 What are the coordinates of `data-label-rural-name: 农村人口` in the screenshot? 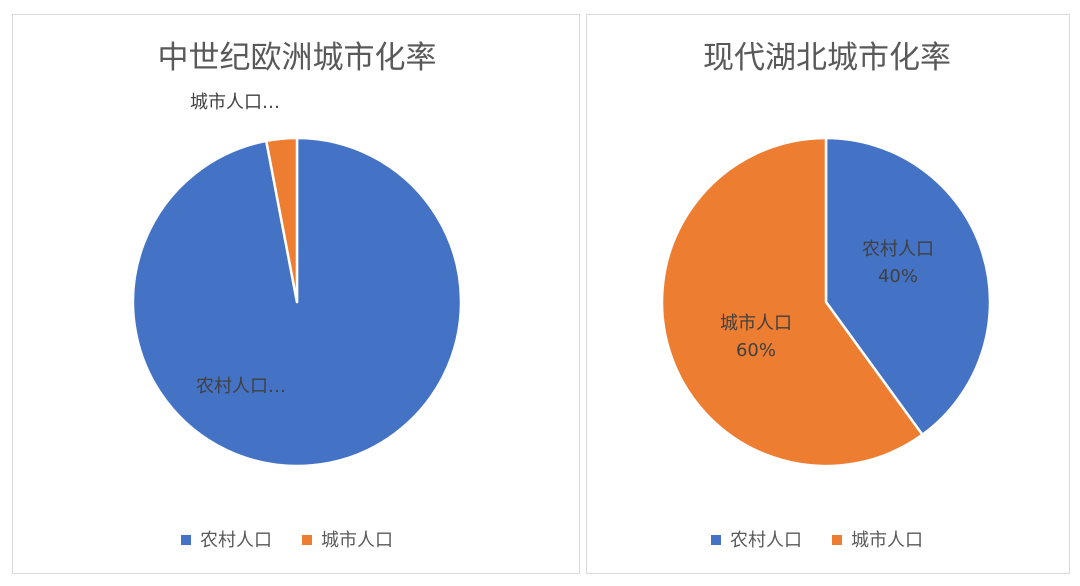 It's located at (898, 249).